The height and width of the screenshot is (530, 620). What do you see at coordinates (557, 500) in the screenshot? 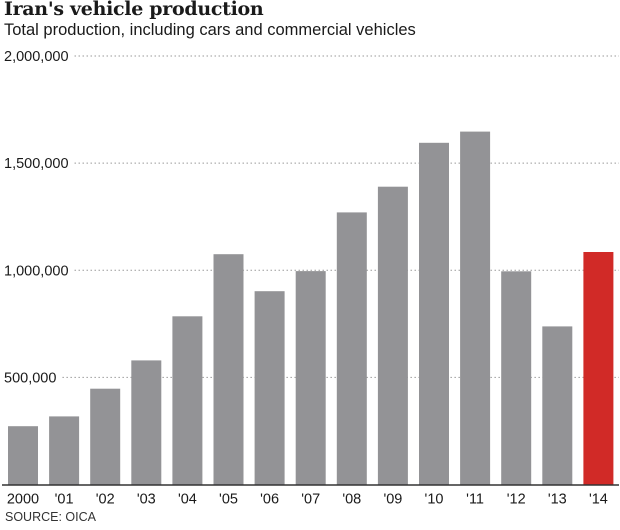
I see `x-tick-label: '13` at bounding box center [557, 500].